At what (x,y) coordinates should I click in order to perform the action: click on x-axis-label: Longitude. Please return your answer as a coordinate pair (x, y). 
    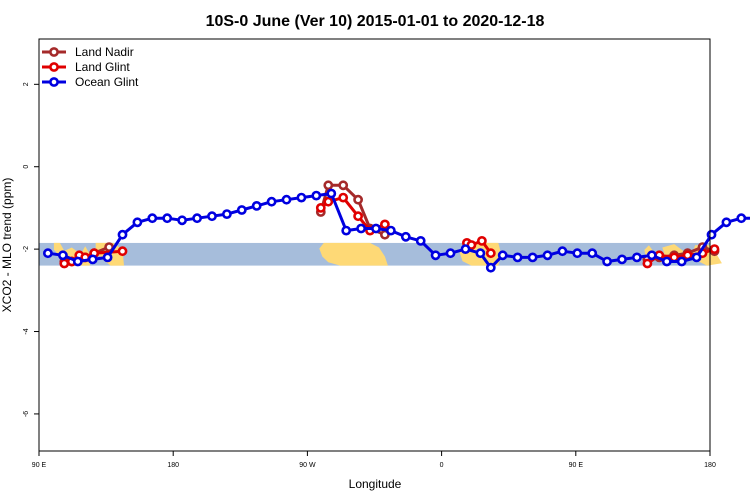
    Looking at the image, I should click on (375, 484).